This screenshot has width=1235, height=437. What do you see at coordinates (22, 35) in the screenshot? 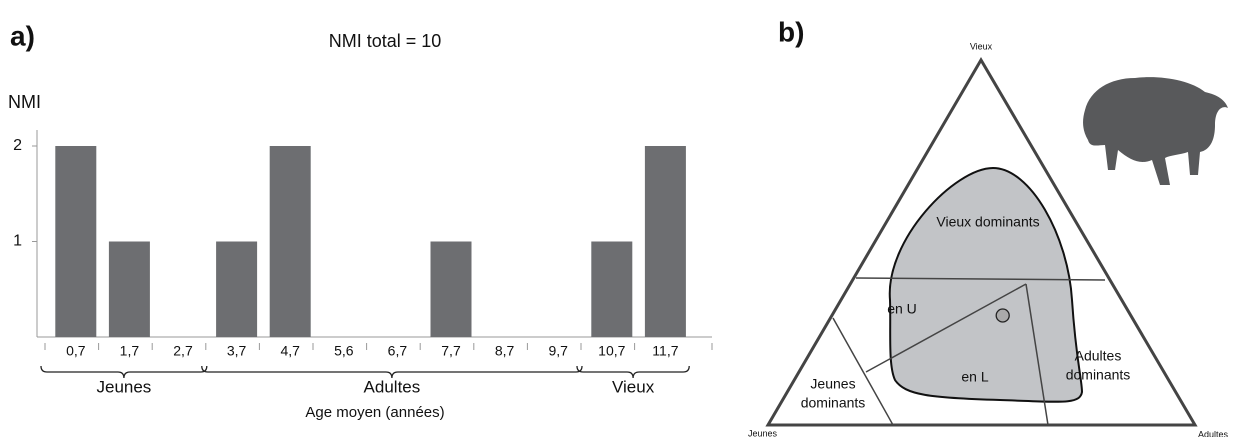
I see `panel-label: a)` at bounding box center [22, 35].